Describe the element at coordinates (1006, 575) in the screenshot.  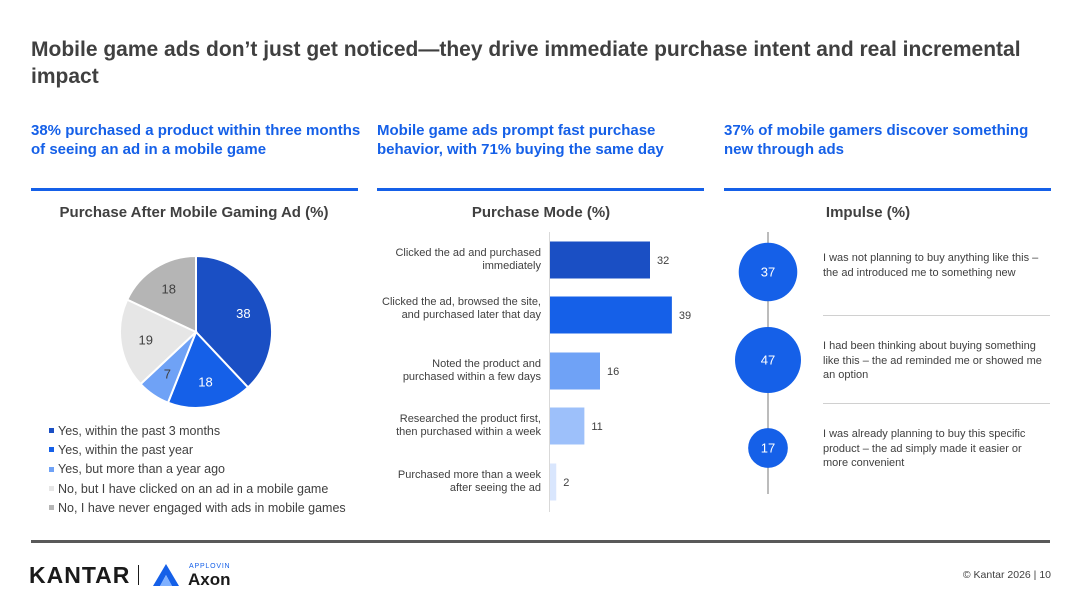
I see `copyright-page-number: © Kantar 2026 | 10` at that location.